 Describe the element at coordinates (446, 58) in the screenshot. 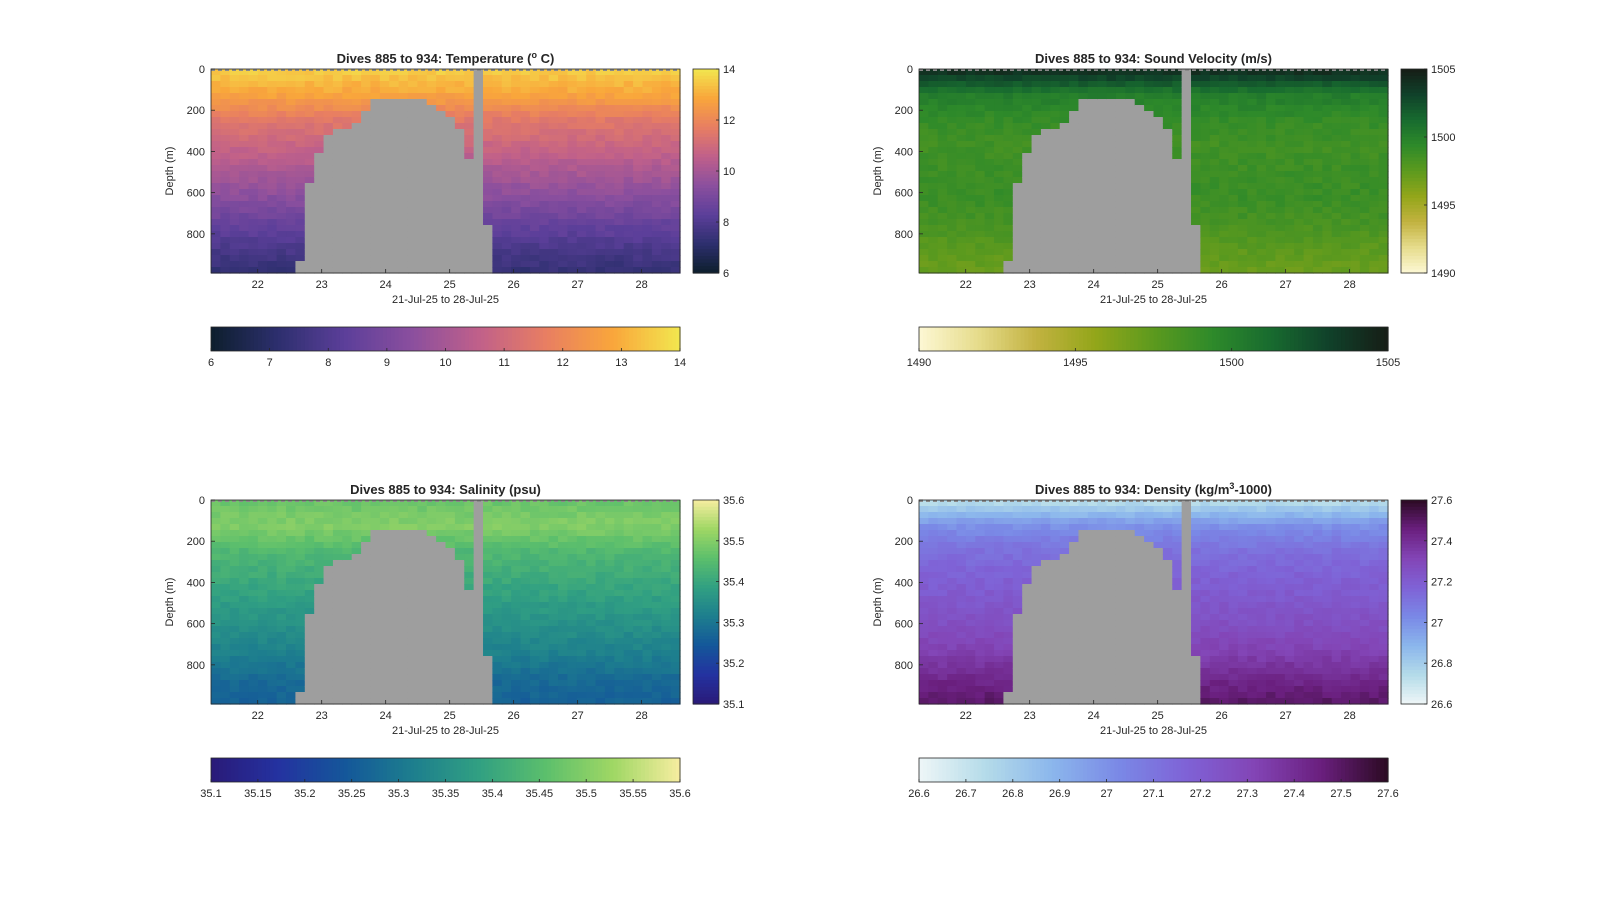

I see `chart-title: Dives 885 to 934: Temperature (o C)` at that location.